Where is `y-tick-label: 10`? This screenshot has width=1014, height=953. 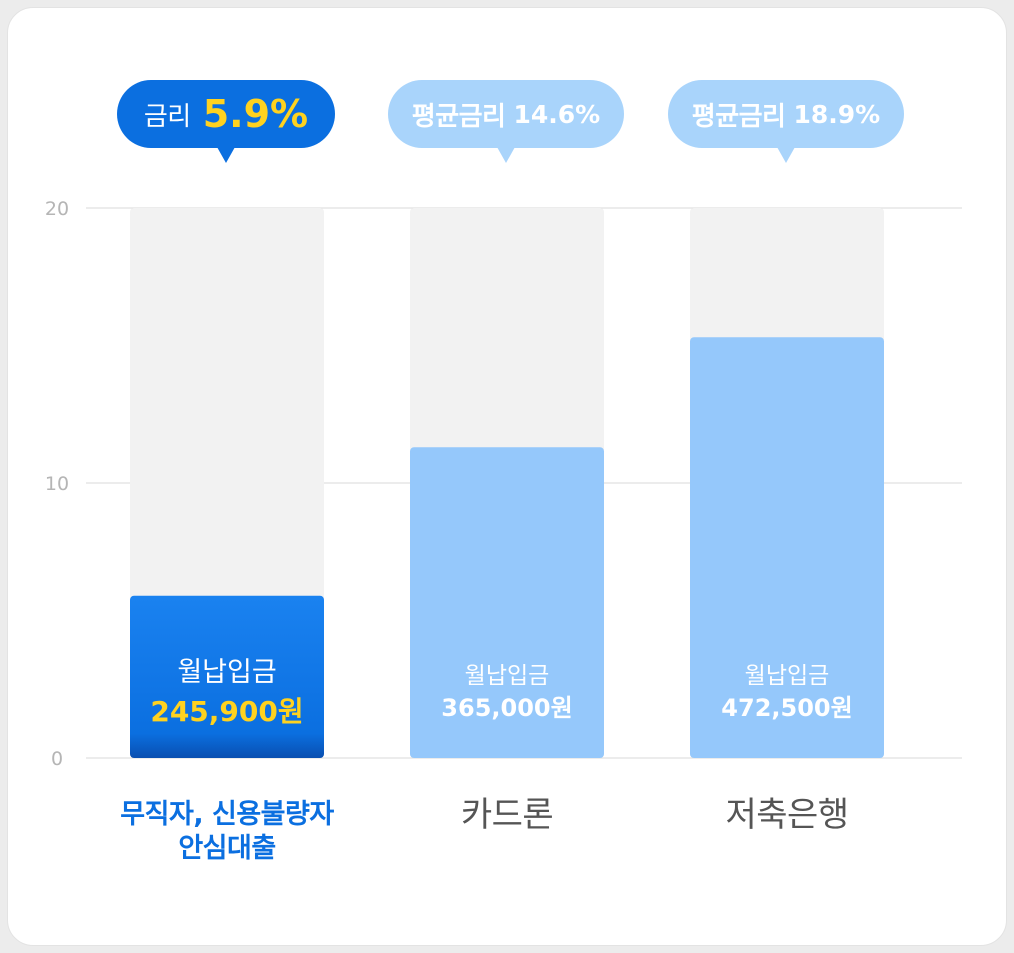 y-tick-label: 10 is located at coordinates (57, 484).